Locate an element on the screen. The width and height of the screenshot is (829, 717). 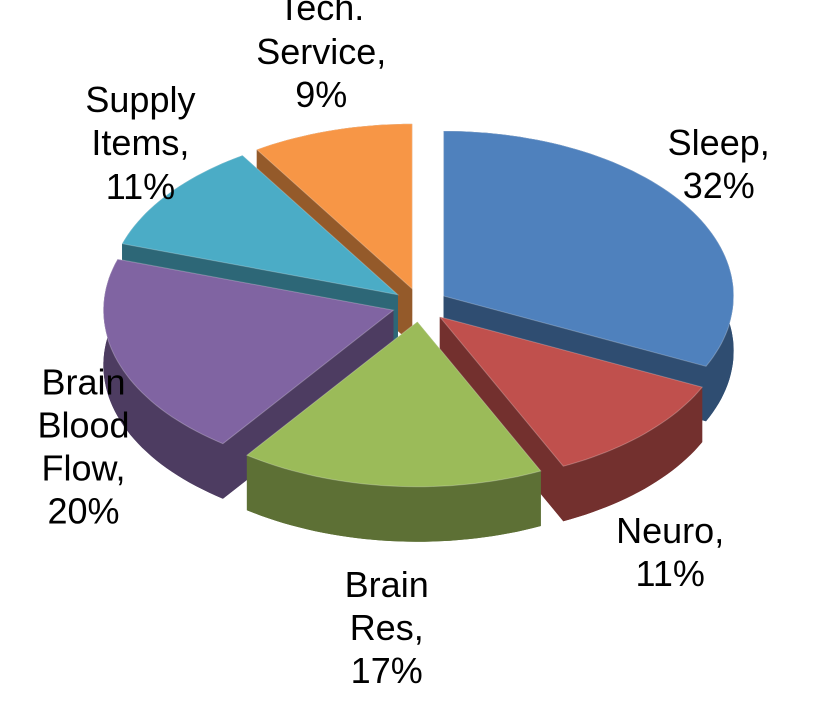
label-category: Supply Items, is located at coordinates (140, 121).